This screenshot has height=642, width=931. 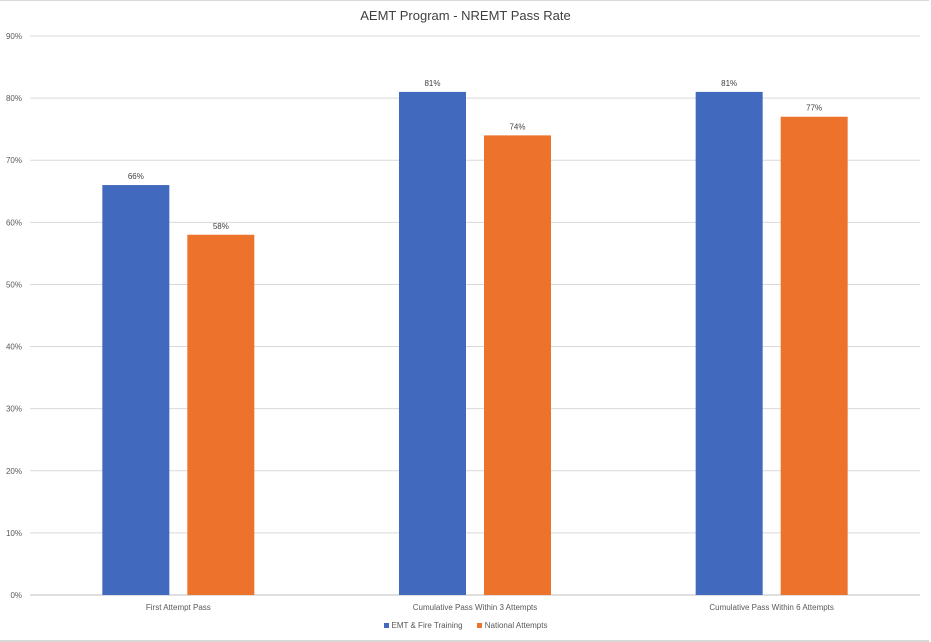 I want to click on legend: EMT & Fire Training National Attempts, so click(x=465, y=625).